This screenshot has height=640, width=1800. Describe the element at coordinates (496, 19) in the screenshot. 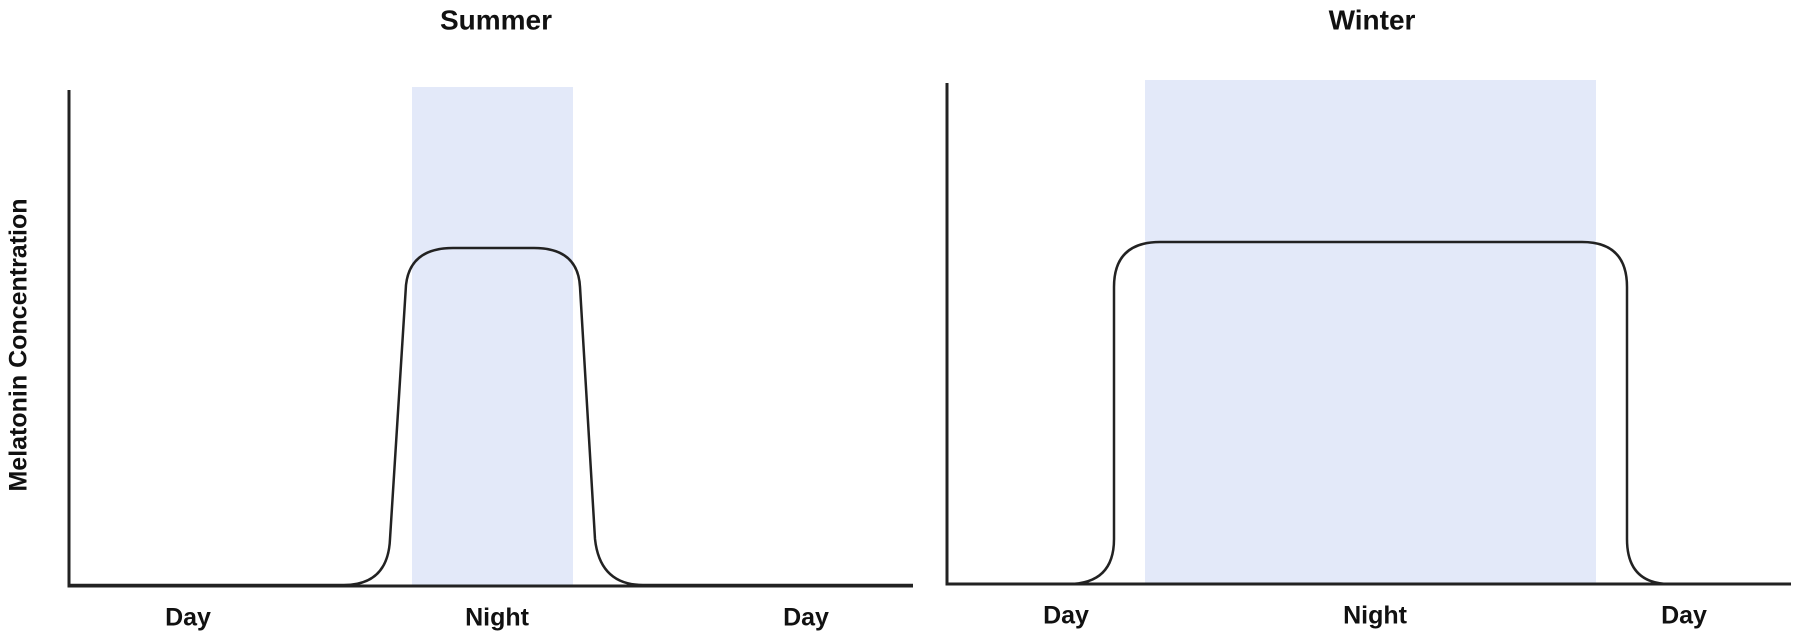

I see `panel-title: Summer` at that location.